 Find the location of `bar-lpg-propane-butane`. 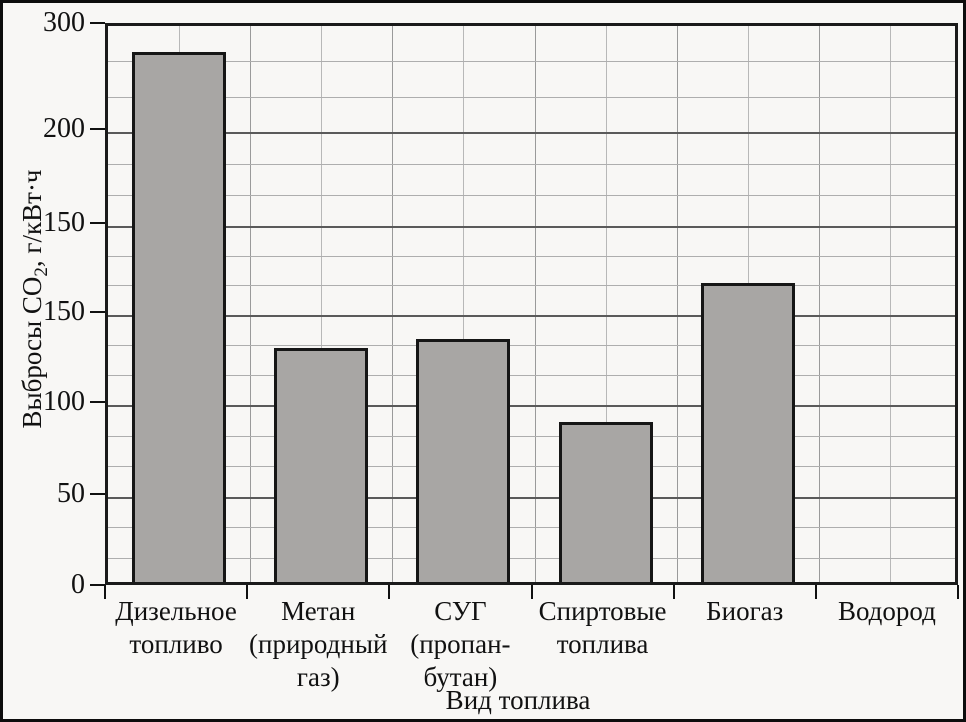

bar-lpg-propane-butane is located at coordinates (463, 460).